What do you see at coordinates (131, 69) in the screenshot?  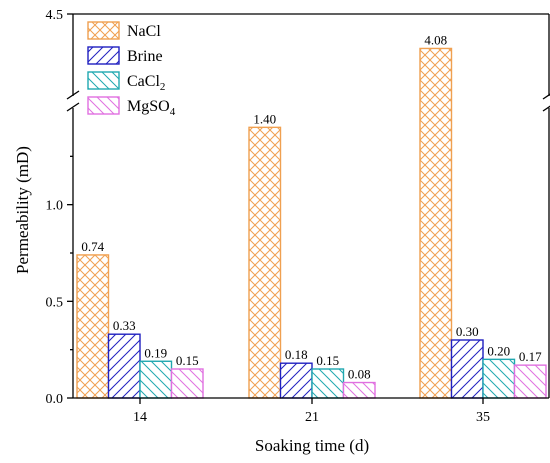 I see `legend: NaCl Brine CaCl2 MgSO4` at bounding box center [131, 69].